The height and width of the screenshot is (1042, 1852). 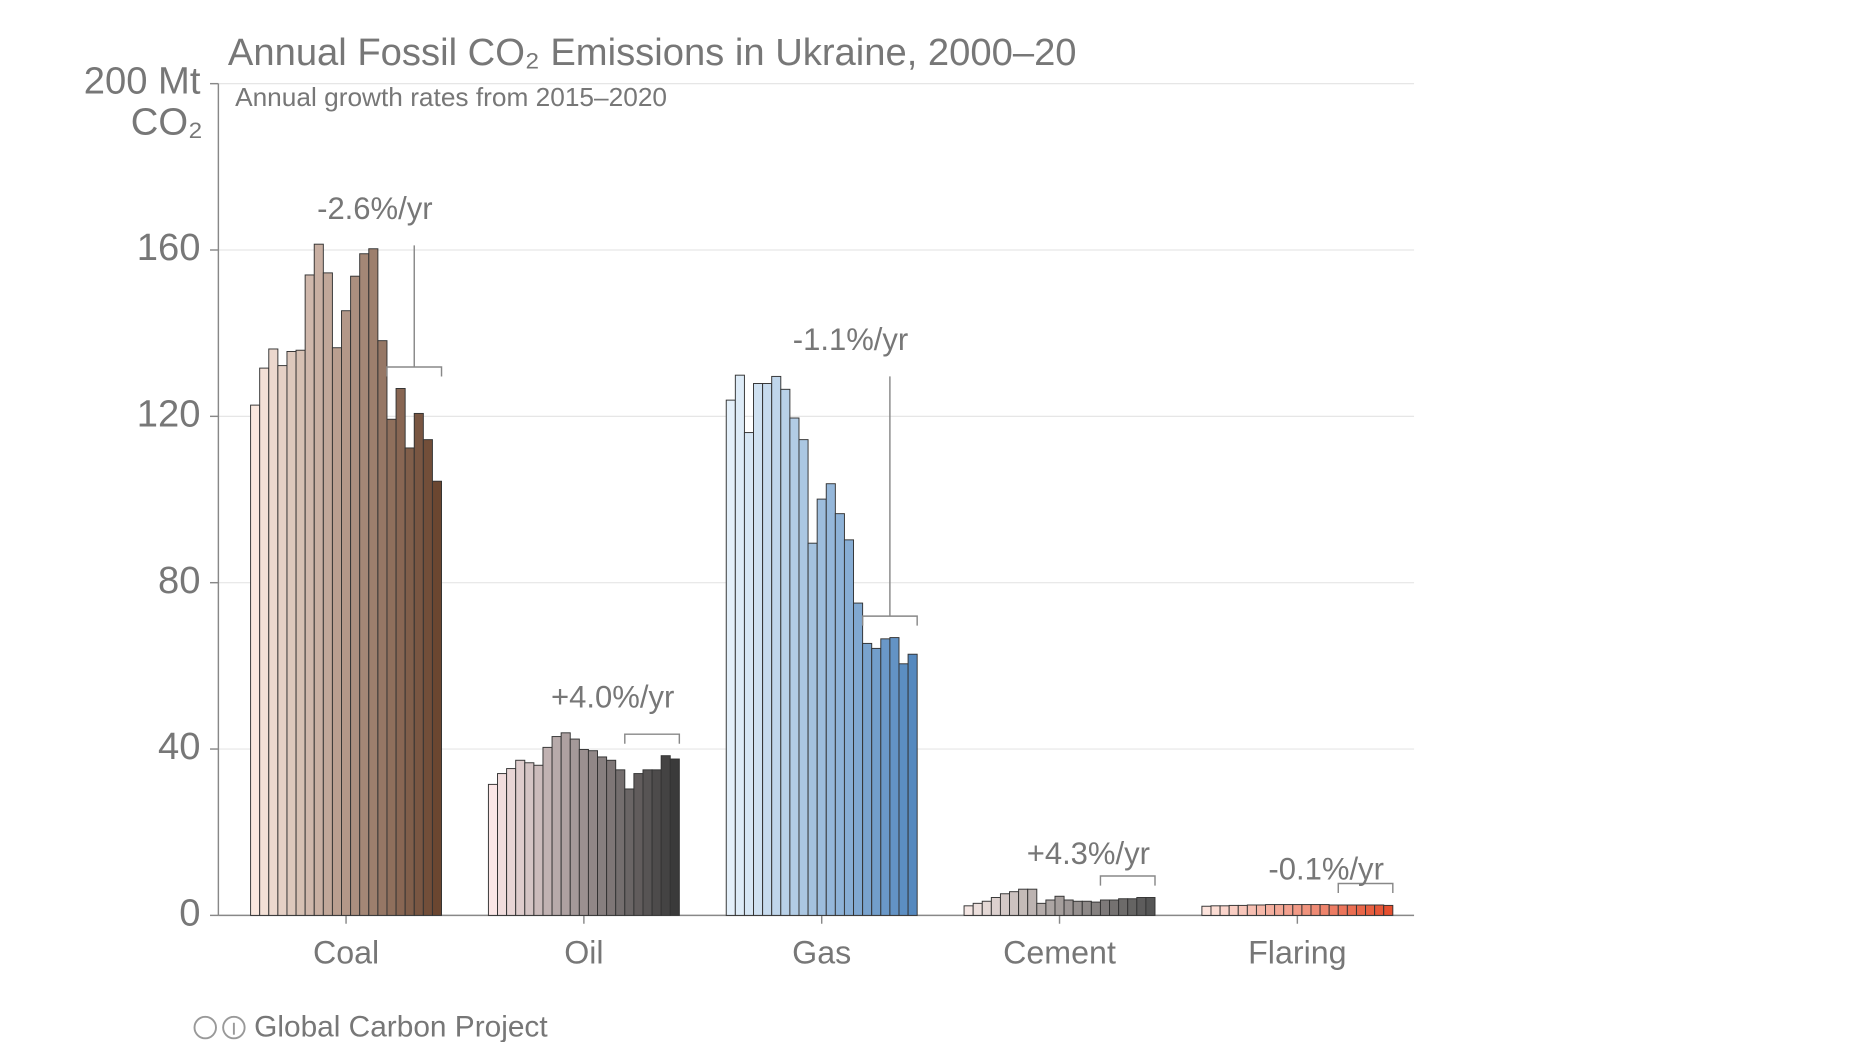 I want to click on growth-annotation: -2.6%/yr, so click(x=374, y=208).